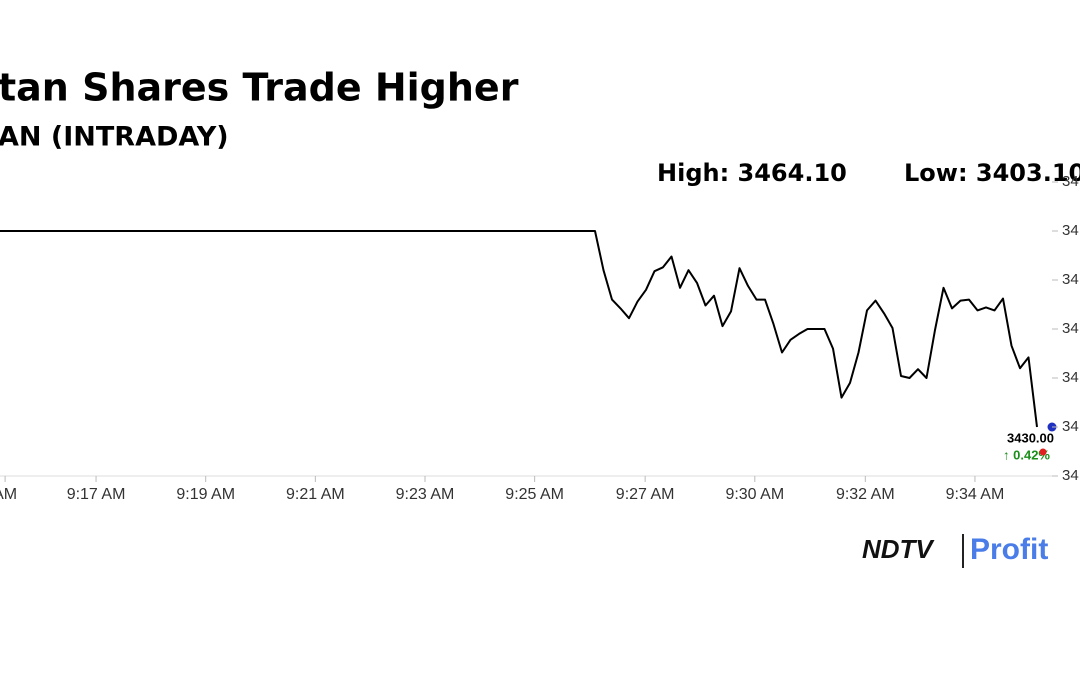 This screenshot has height=674, width=1080. What do you see at coordinates (1043, 452) in the screenshot?
I see `change-dot` at bounding box center [1043, 452].